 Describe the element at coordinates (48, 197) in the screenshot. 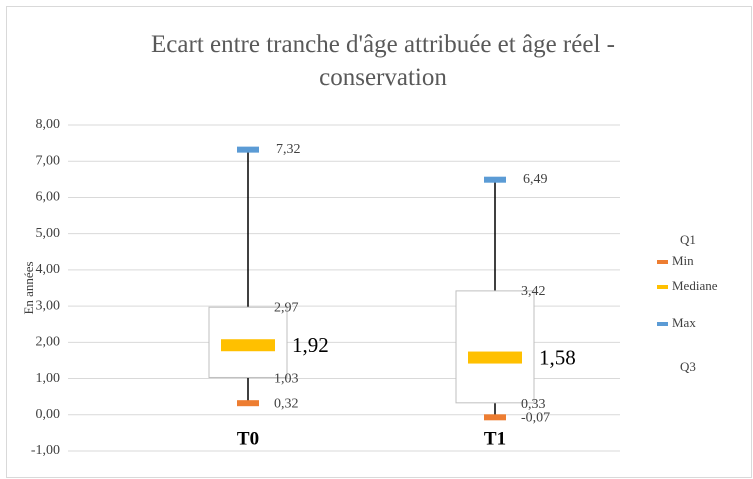

I see `y-tick-label: 6,00` at that location.